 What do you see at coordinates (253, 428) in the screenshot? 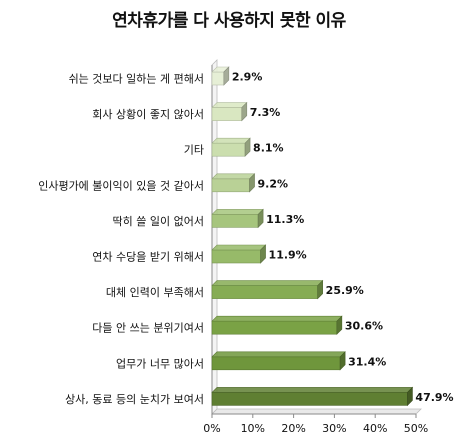
I see `x-tick-label: 10%` at bounding box center [253, 428].